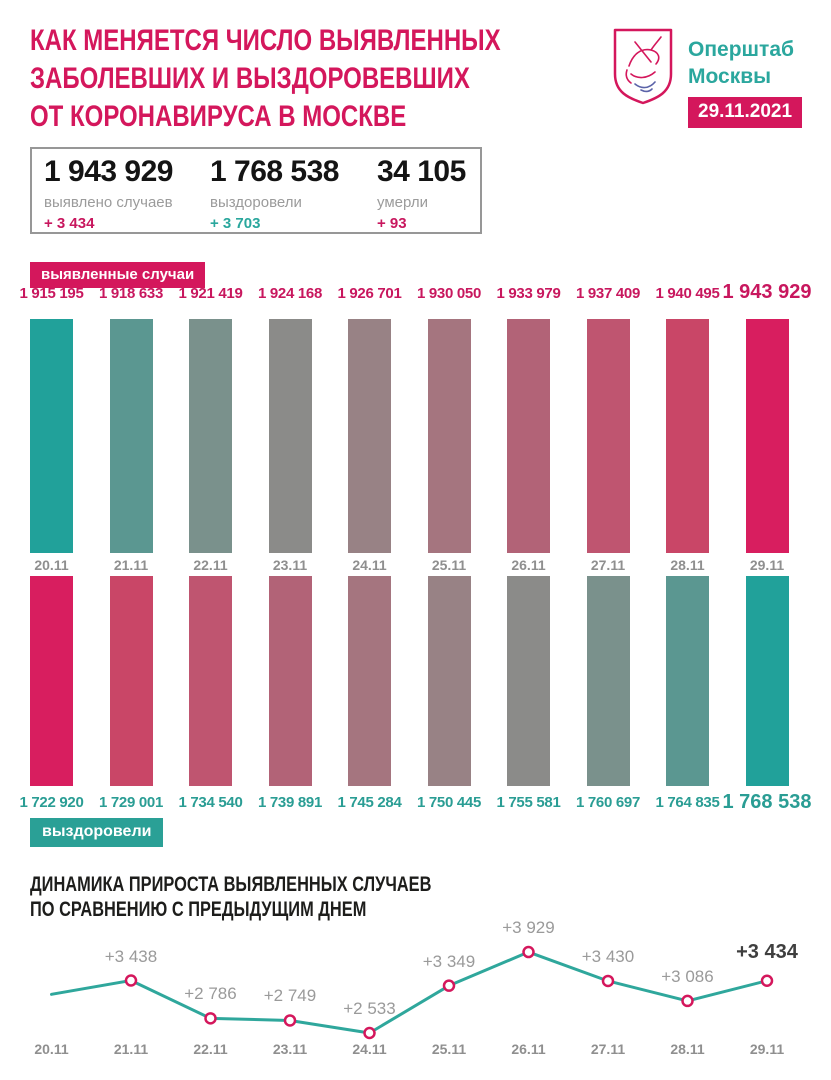 The width and height of the screenshot is (831, 1080). What do you see at coordinates (449, 565) in the screenshot?
I see `date-label: 25.11` at bounding box center [449, 565].